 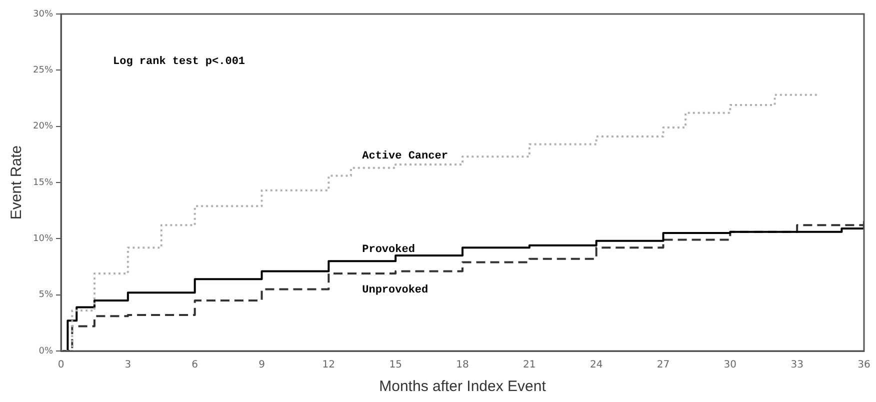 I want to click on y-tick-label: 25%, so click(x=43, y=71).